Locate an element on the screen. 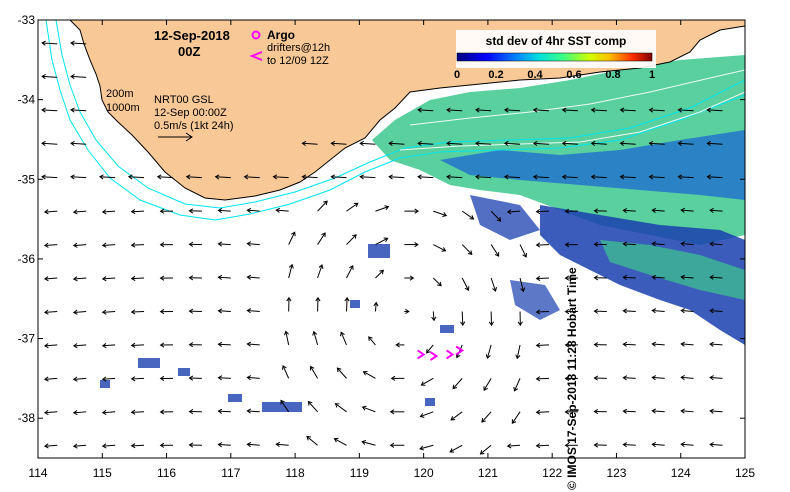 The image size is (790, 492). colorbar-gradient is located at coordinates (554, 57).